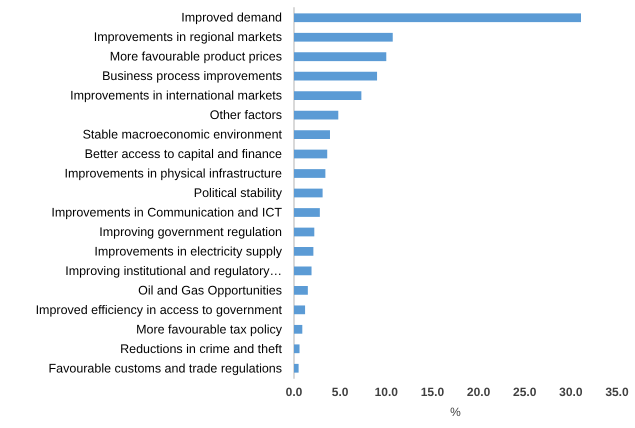 The height and width of the screenshot is (428, 635). I want to click on x-tick-label: 5.0, so click(340, 392).